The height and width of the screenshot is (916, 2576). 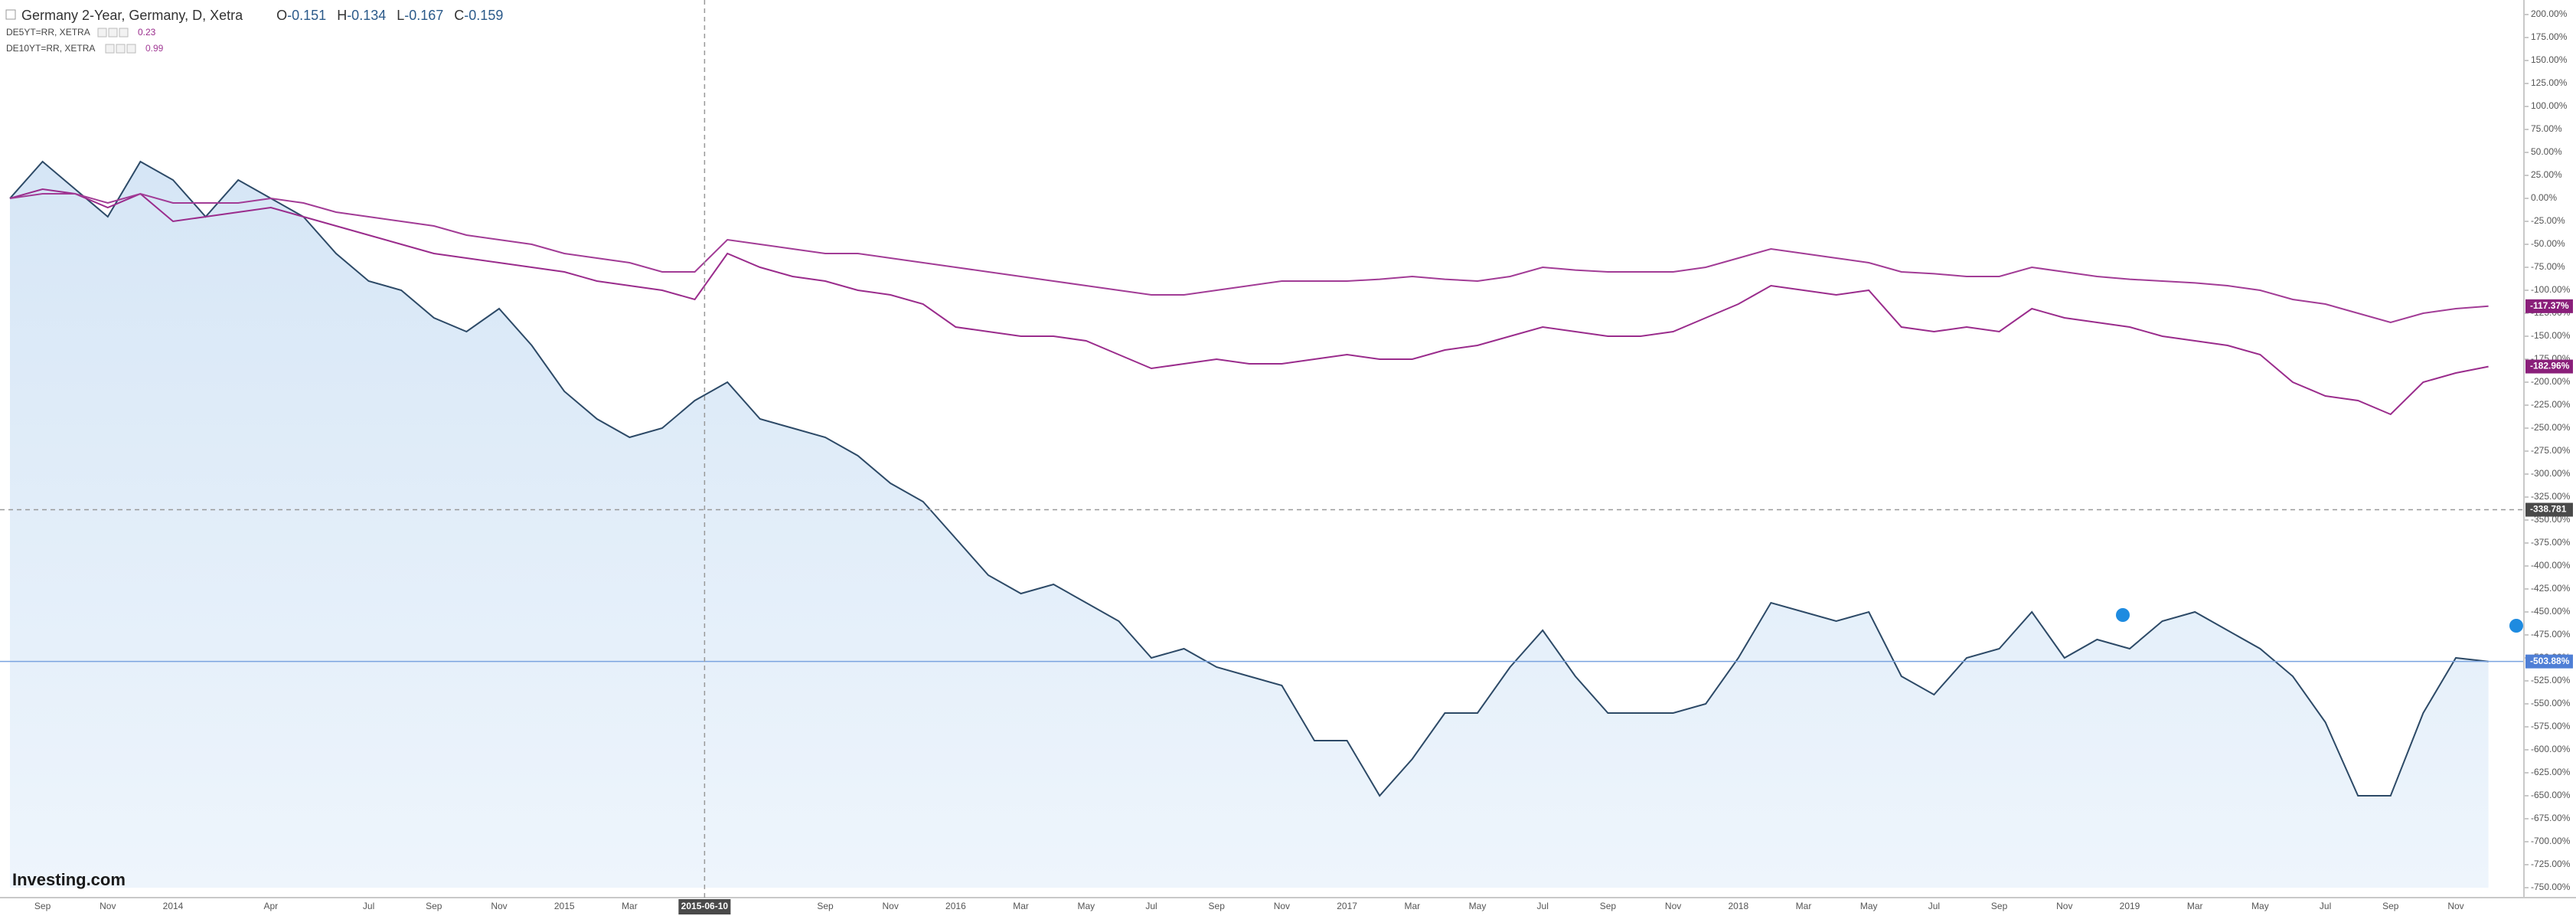 I want to click on last-value-label: -182.96%, so click(x=2550, y=366).